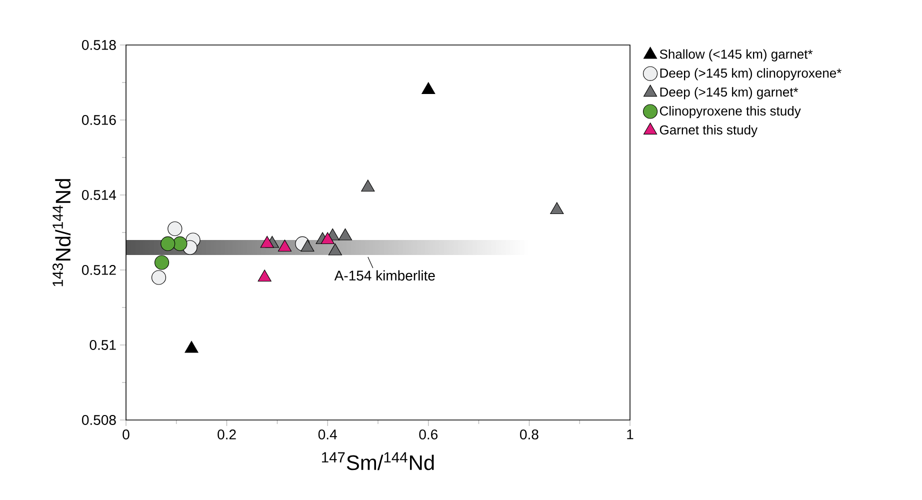 Image resolution: width=922 pixels, height=500 pixels. Describe the element at coordinates (529, 435) in the screenshot. I see `x-tick-label: 0.8` at that location.